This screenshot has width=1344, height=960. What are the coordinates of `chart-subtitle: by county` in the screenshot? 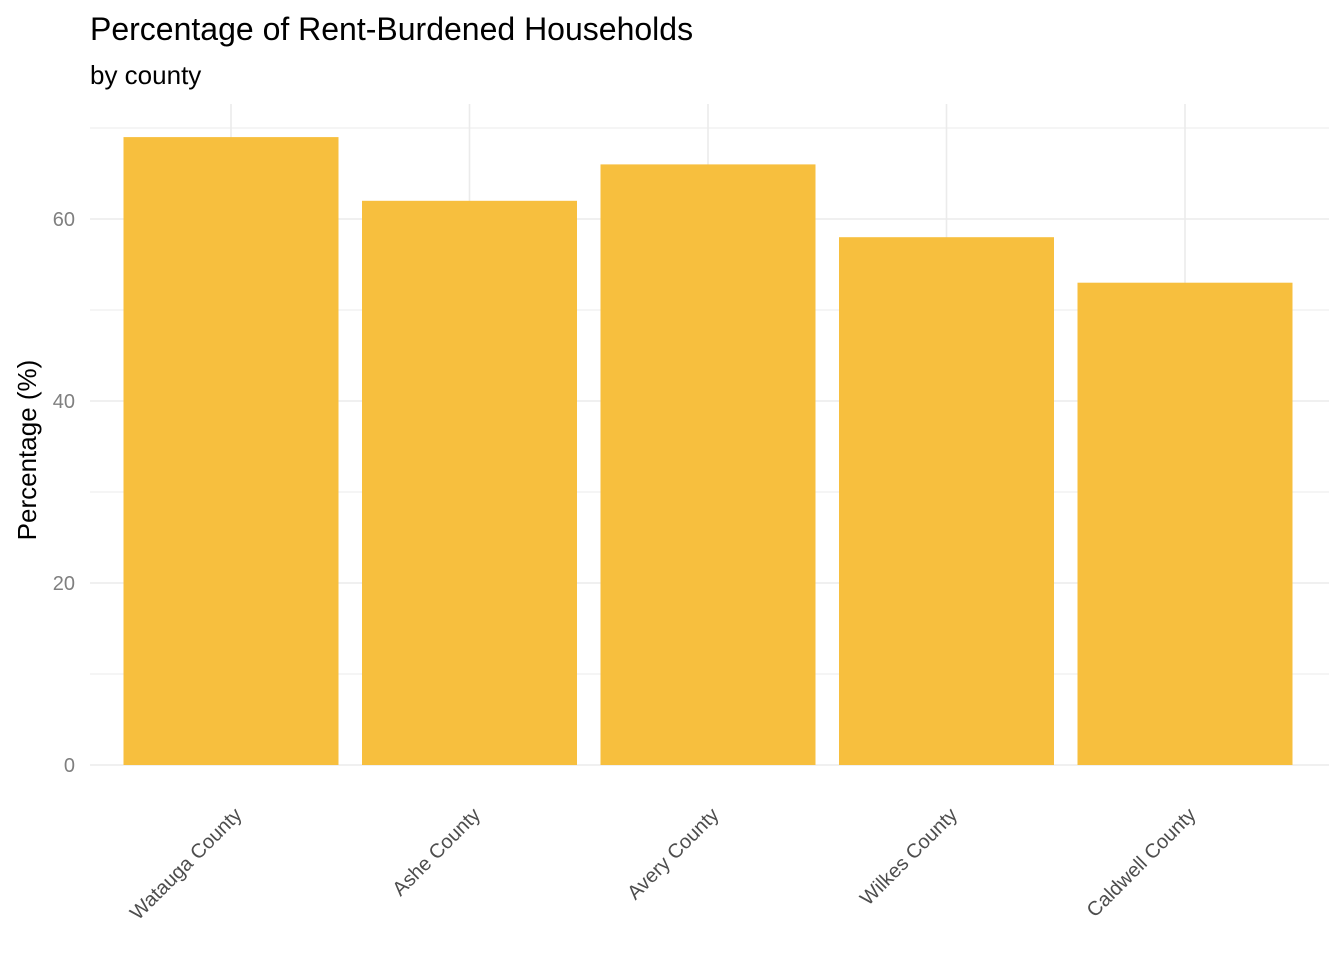 It's located at (146, 75).